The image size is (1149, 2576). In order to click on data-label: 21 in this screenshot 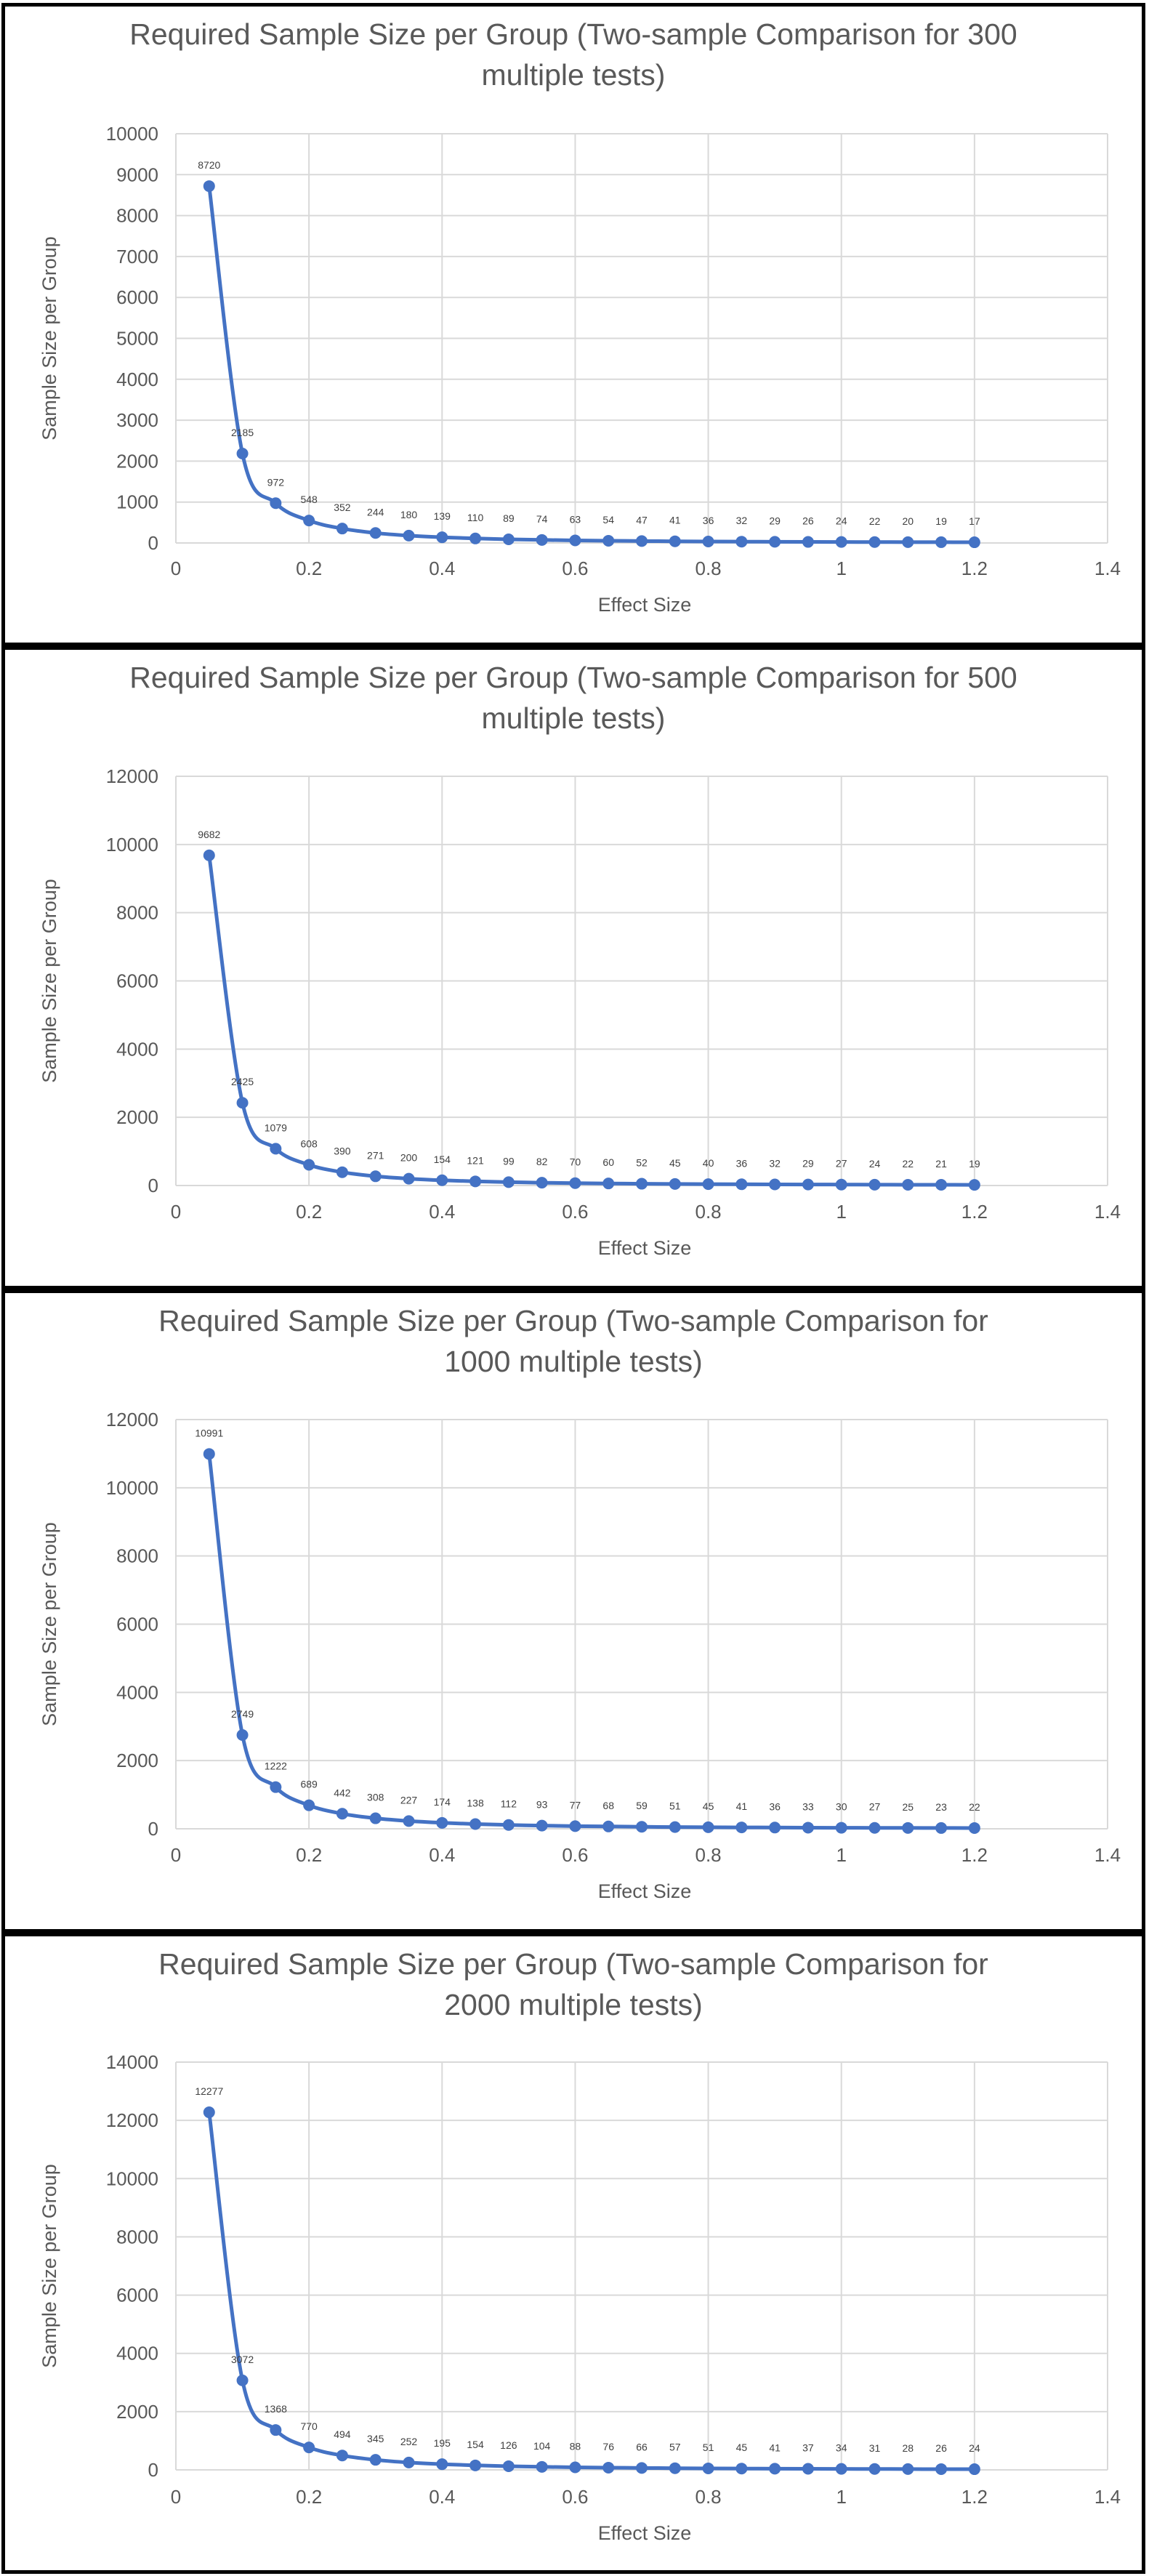, I will do `click(941, 1164)`.